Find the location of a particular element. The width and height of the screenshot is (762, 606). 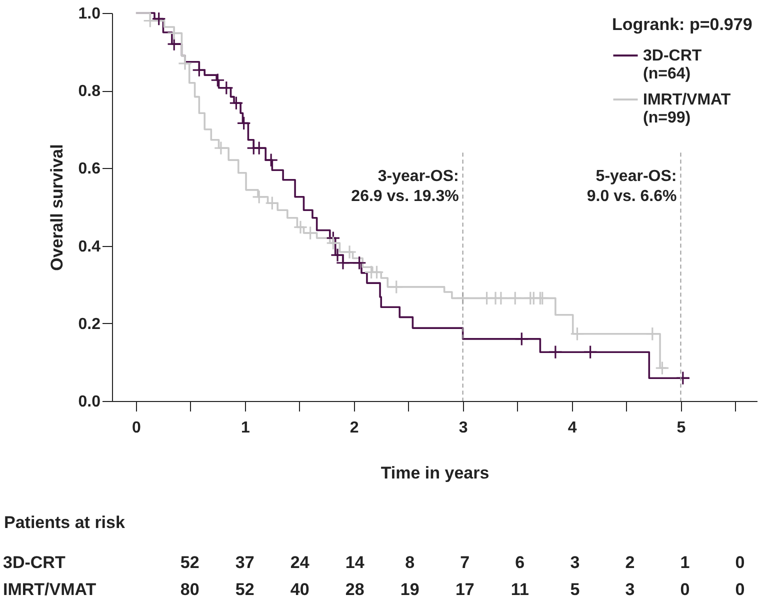

ref-line-label: 3-year-OS: 26.9 vs. 19.3% is located at coordinates (405, 187).